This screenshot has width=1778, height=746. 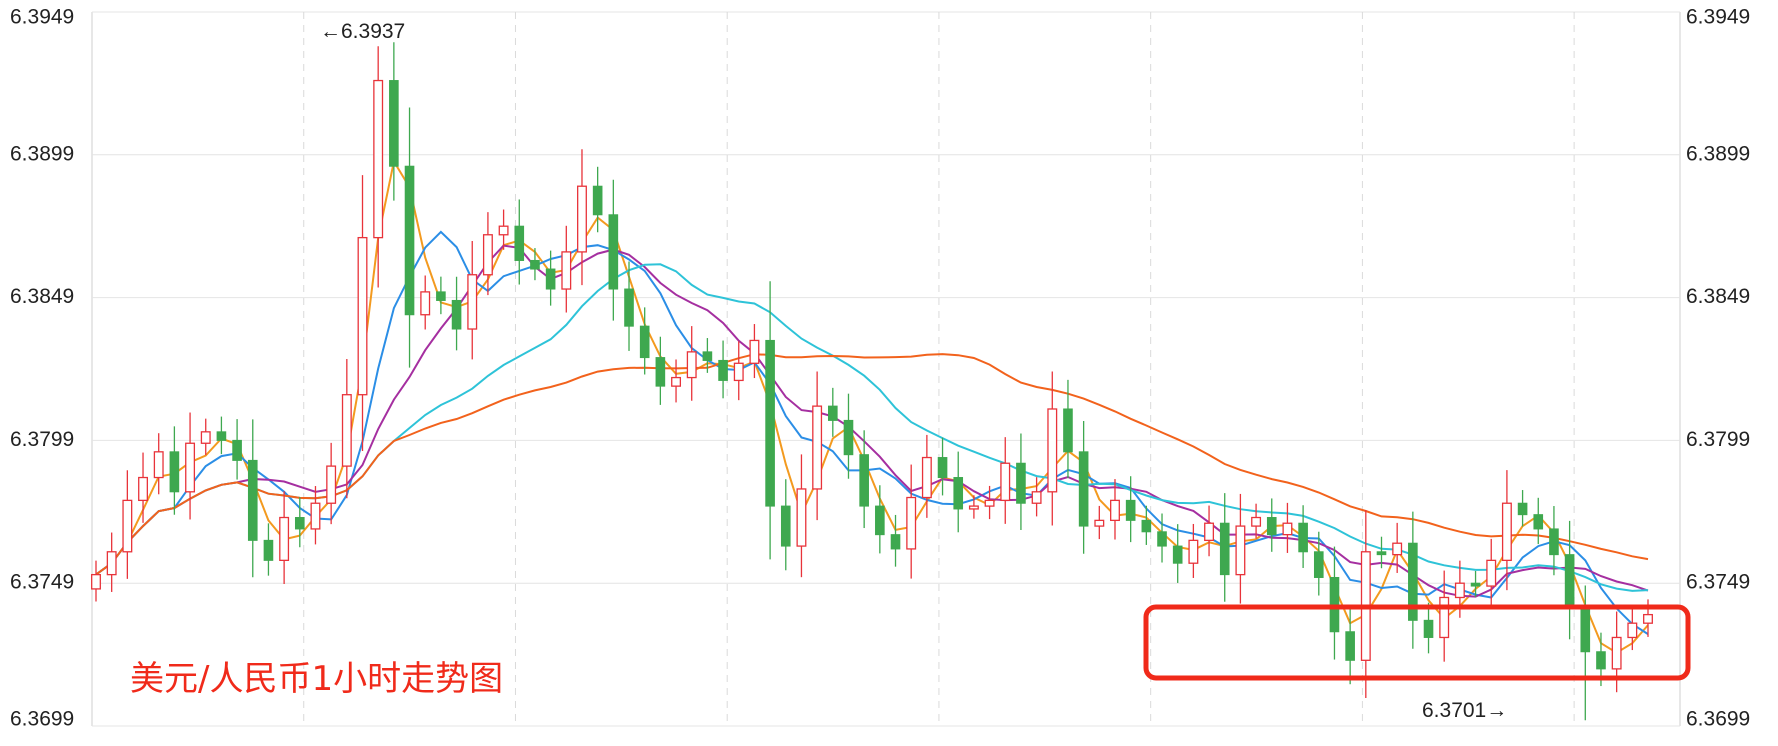 I want to click on y-tick-label-left: 6.3749, so click(x=42, y=582).